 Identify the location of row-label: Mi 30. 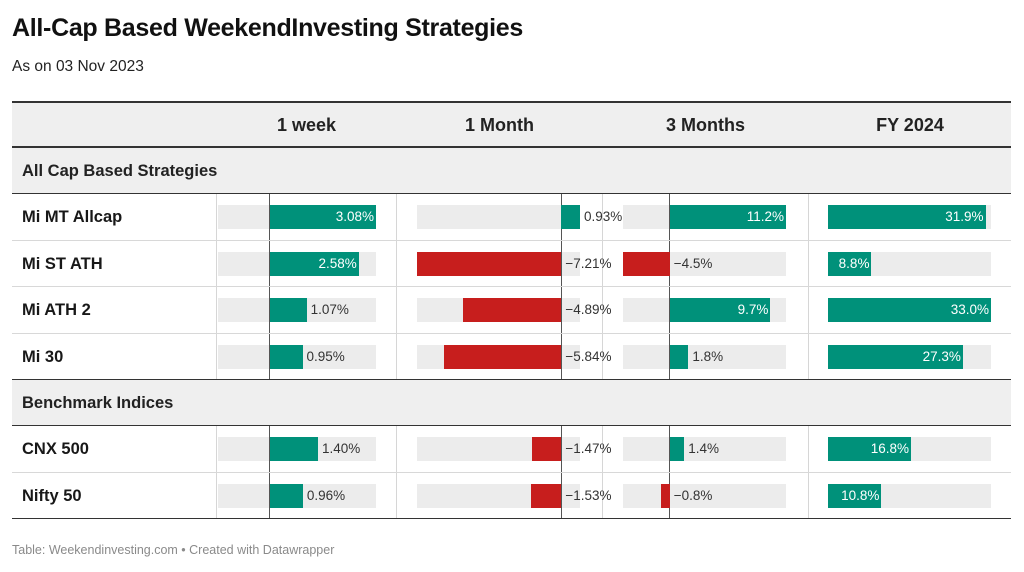
(43, 356).